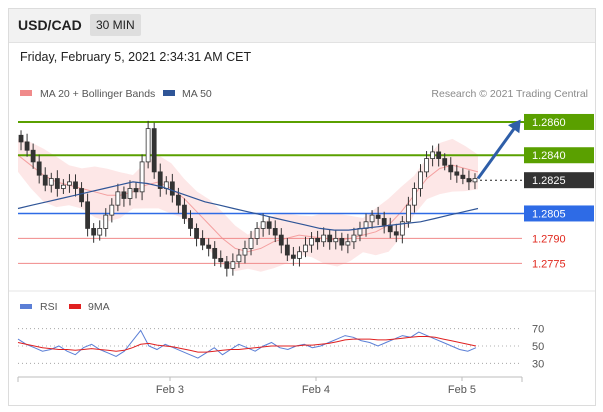 The width and height of the screenshot is (603, 412). I want to click on rsi-tick-30: 30, so click(538, 364).